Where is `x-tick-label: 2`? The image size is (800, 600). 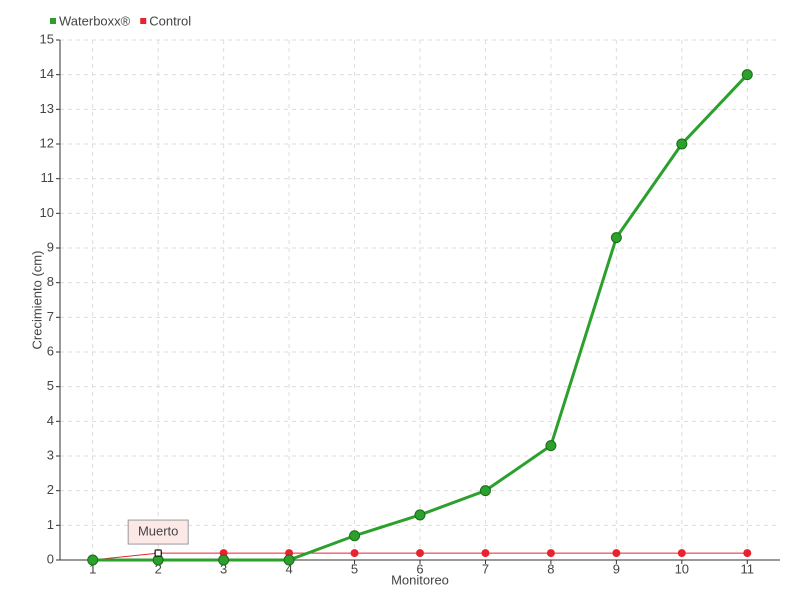 x-tick-label: 2 is located at coordinates (158, 568).